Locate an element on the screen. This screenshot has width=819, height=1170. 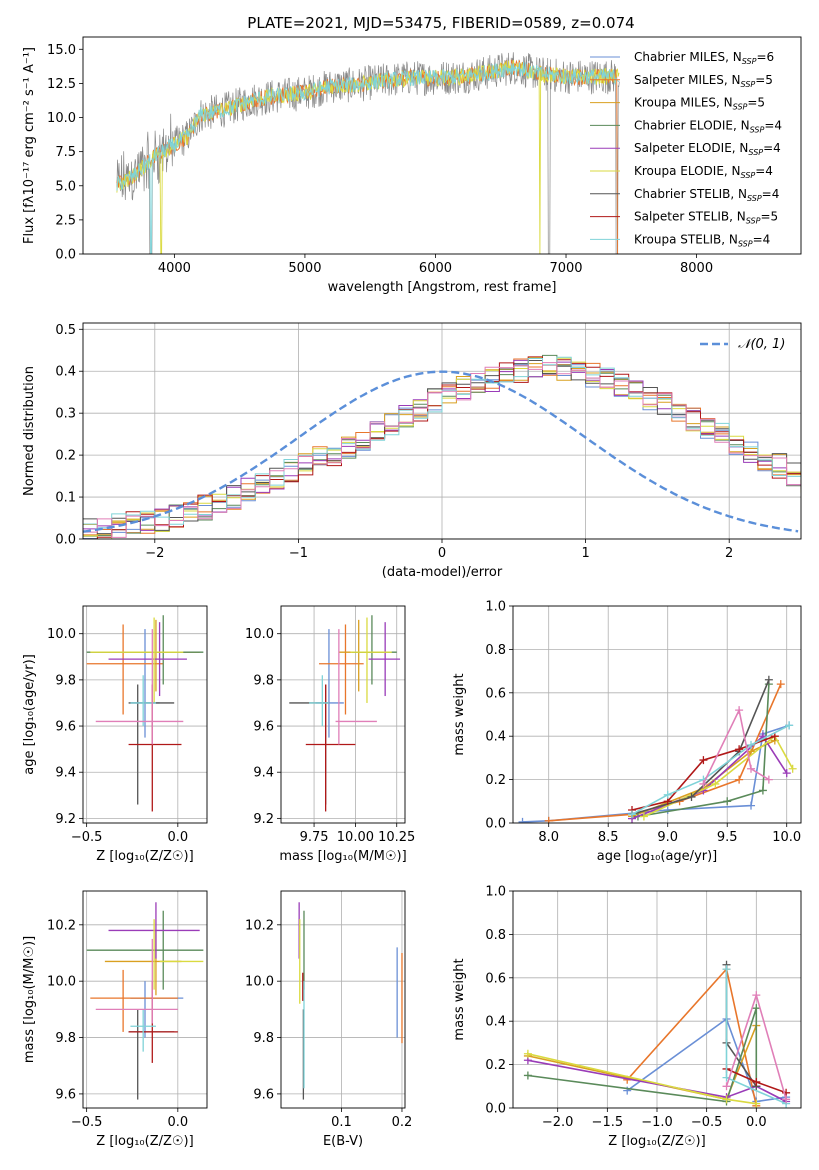
x-tick-label: −1.0 is located at coordinates (657, 1122).